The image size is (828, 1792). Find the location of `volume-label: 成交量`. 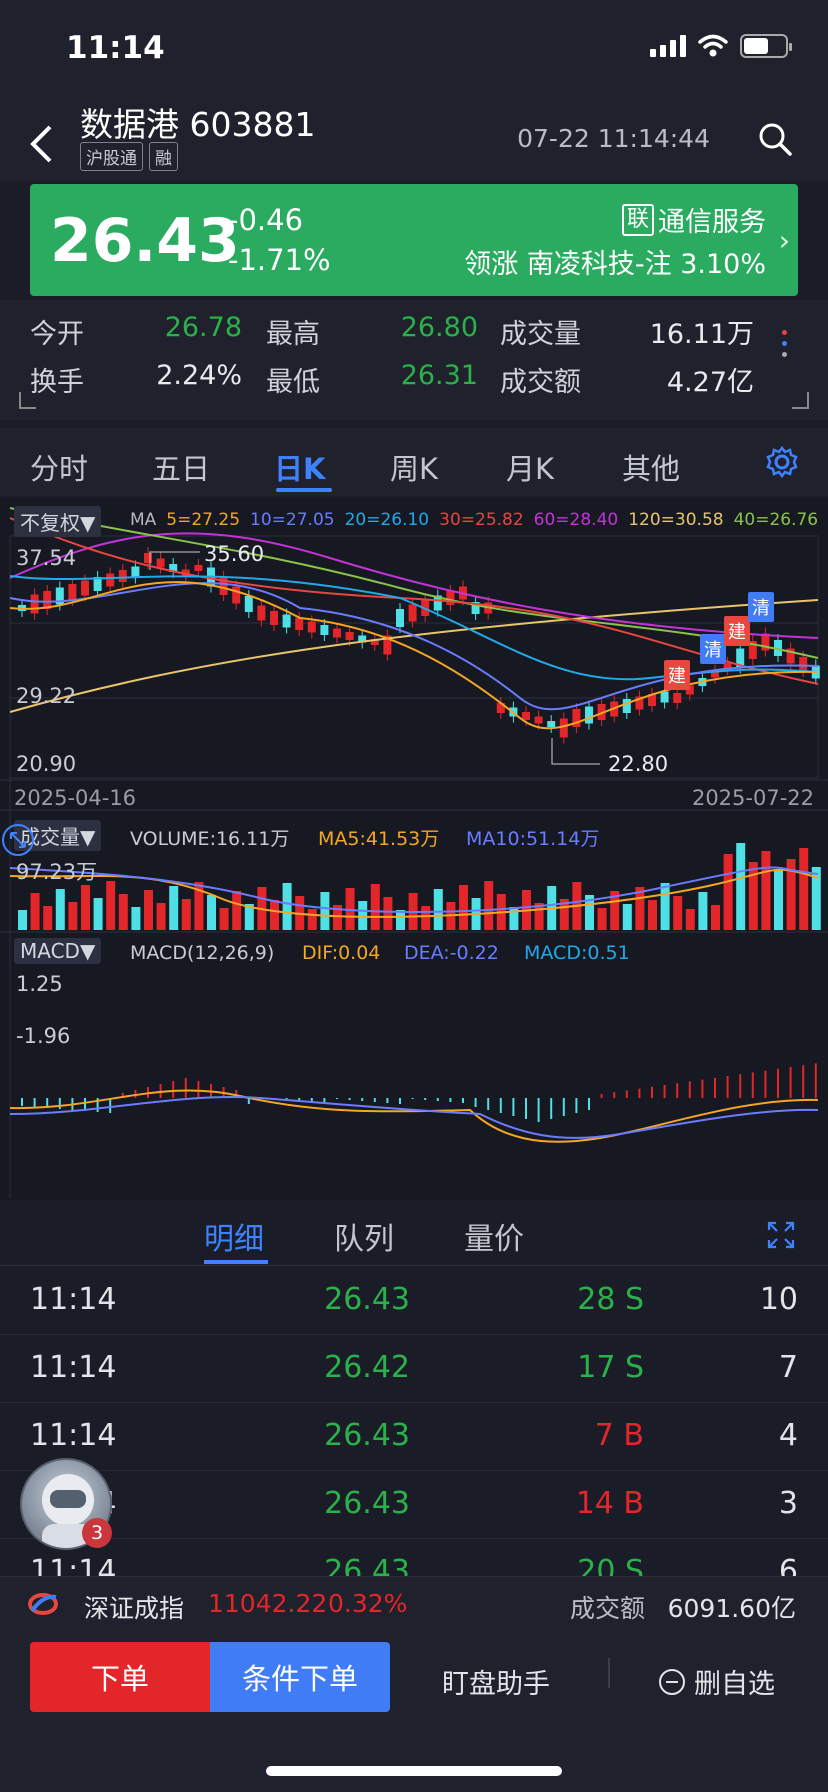

volume-label: 成交量 is located at coordinates (540, 334).